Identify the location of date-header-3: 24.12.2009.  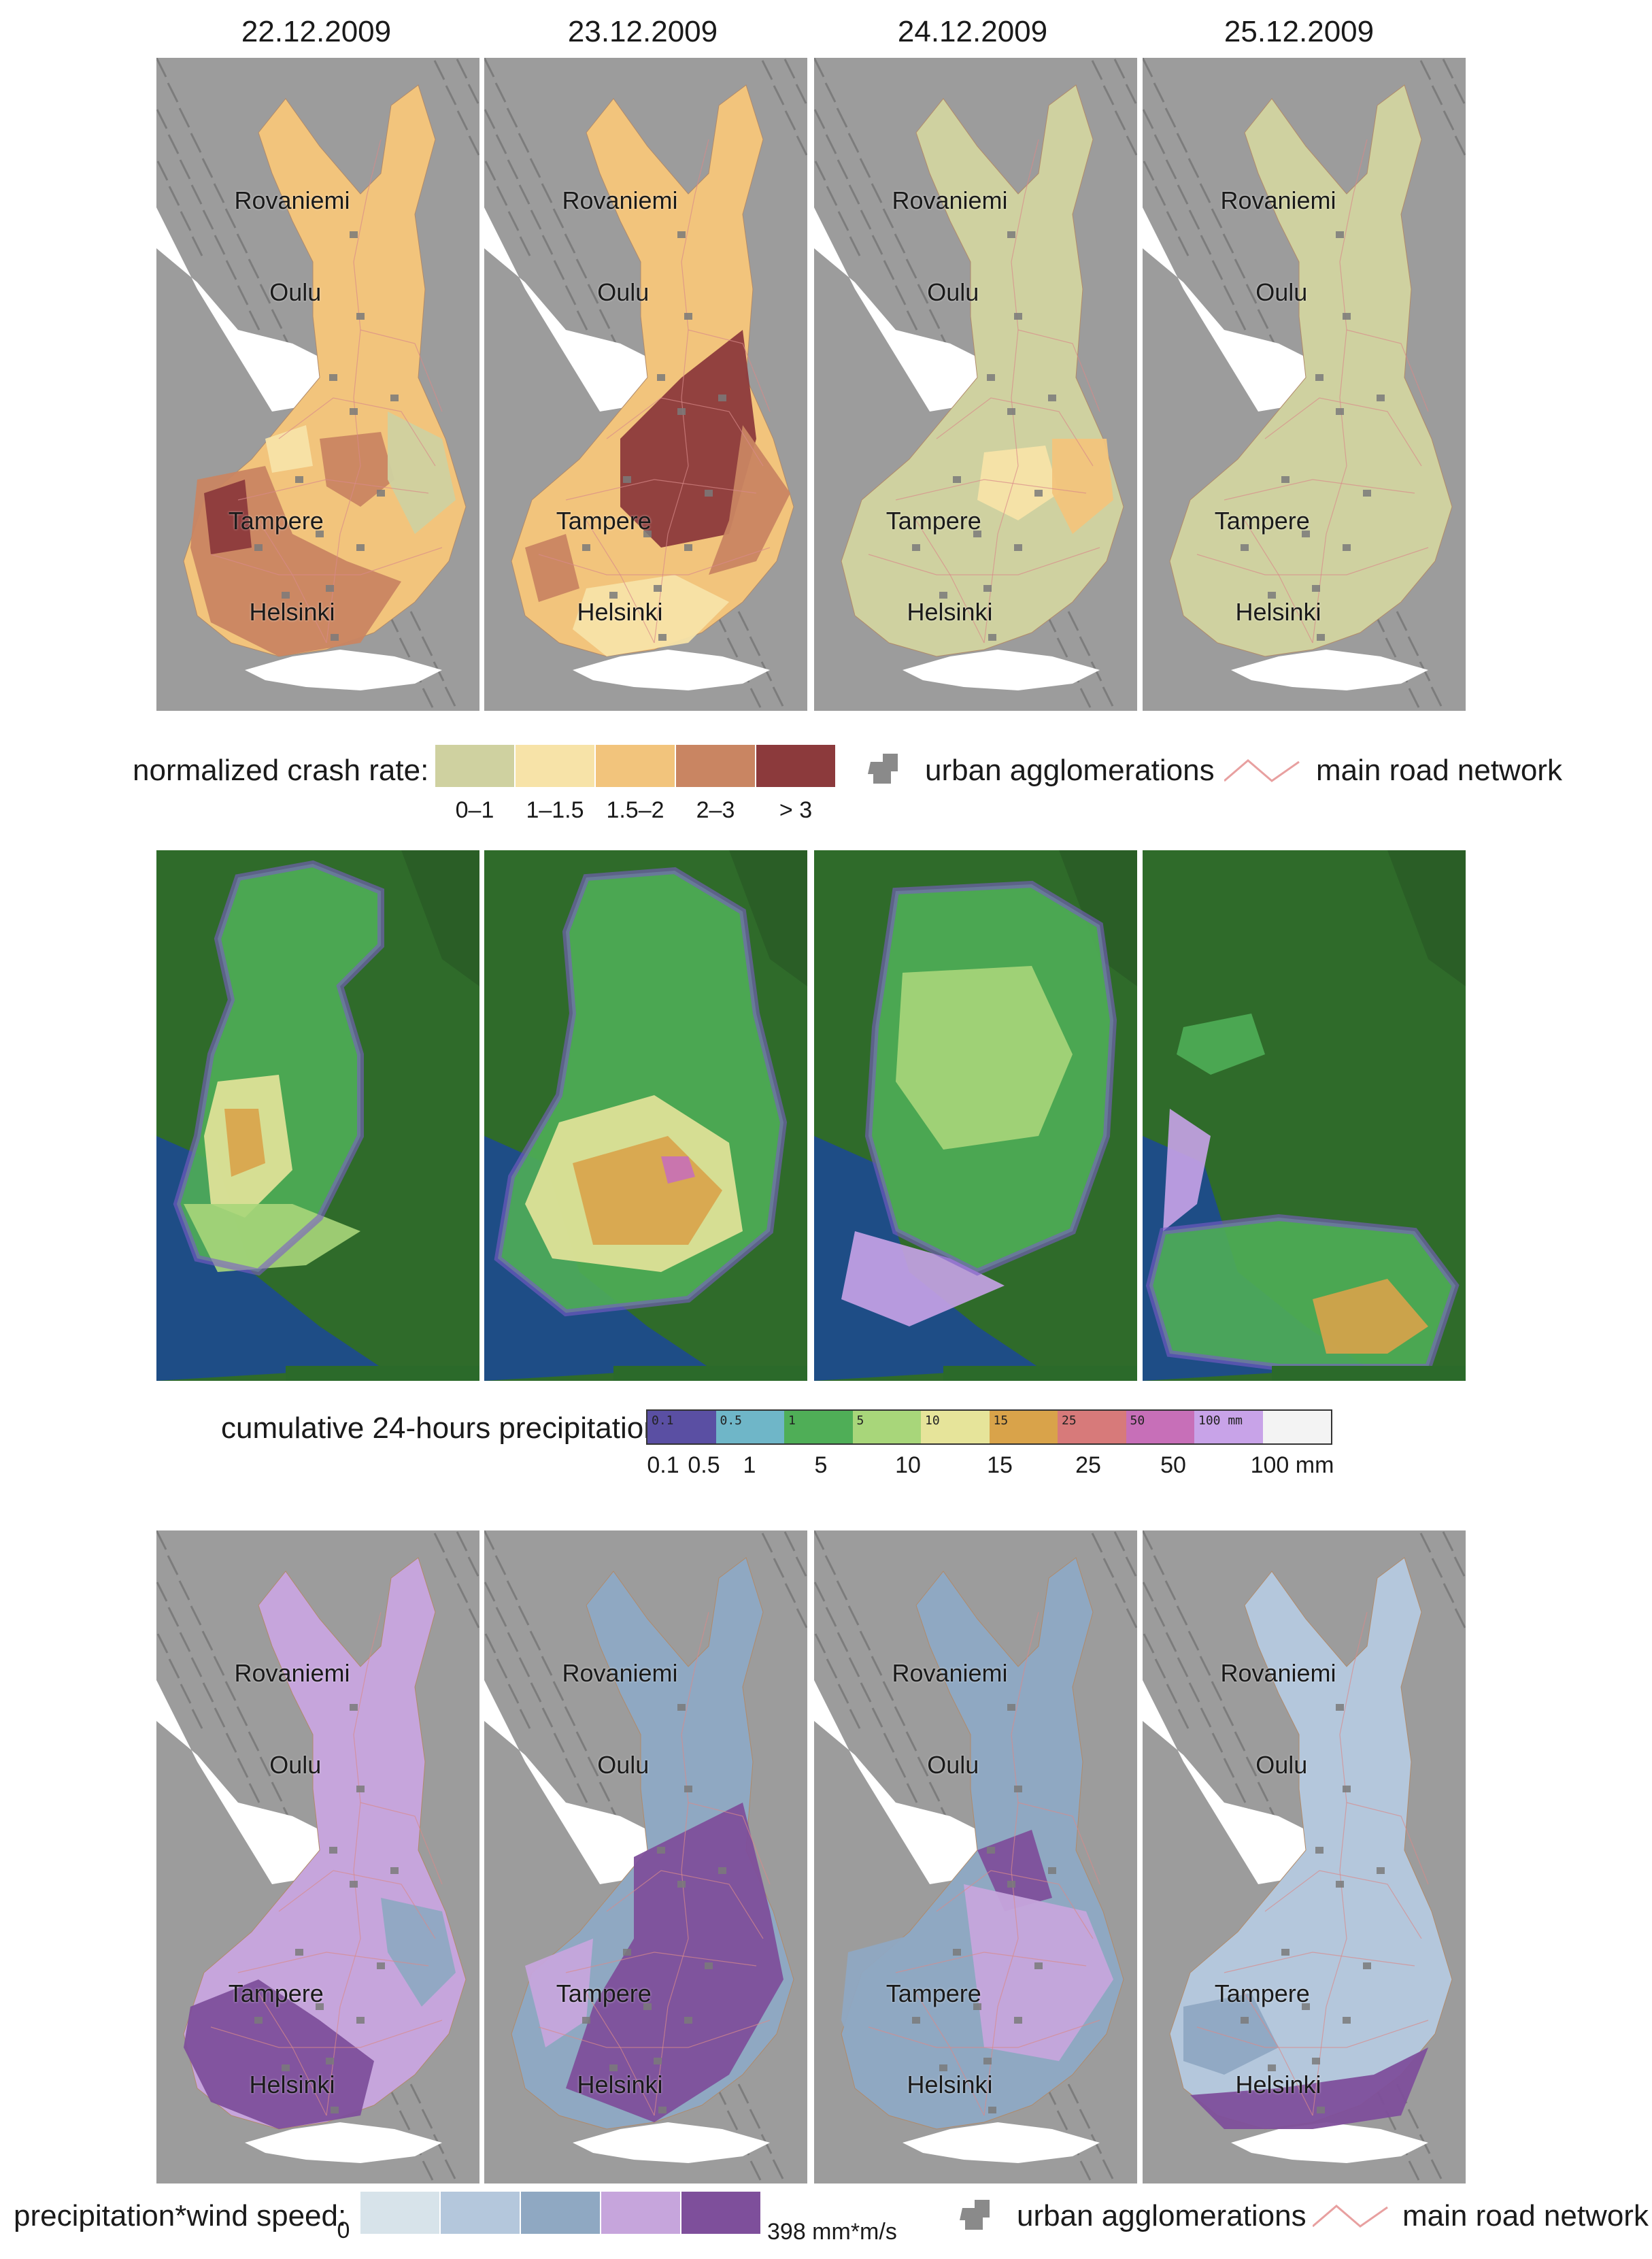
(973, 32).